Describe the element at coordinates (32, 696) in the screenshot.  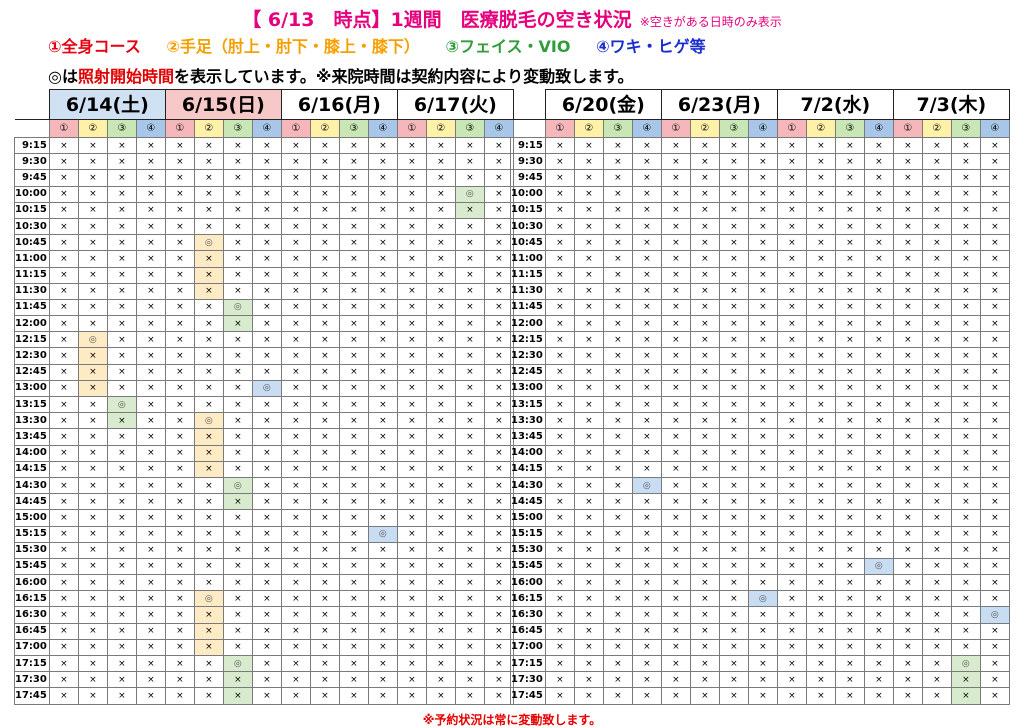
I see `time-label: 17:45` at that location.